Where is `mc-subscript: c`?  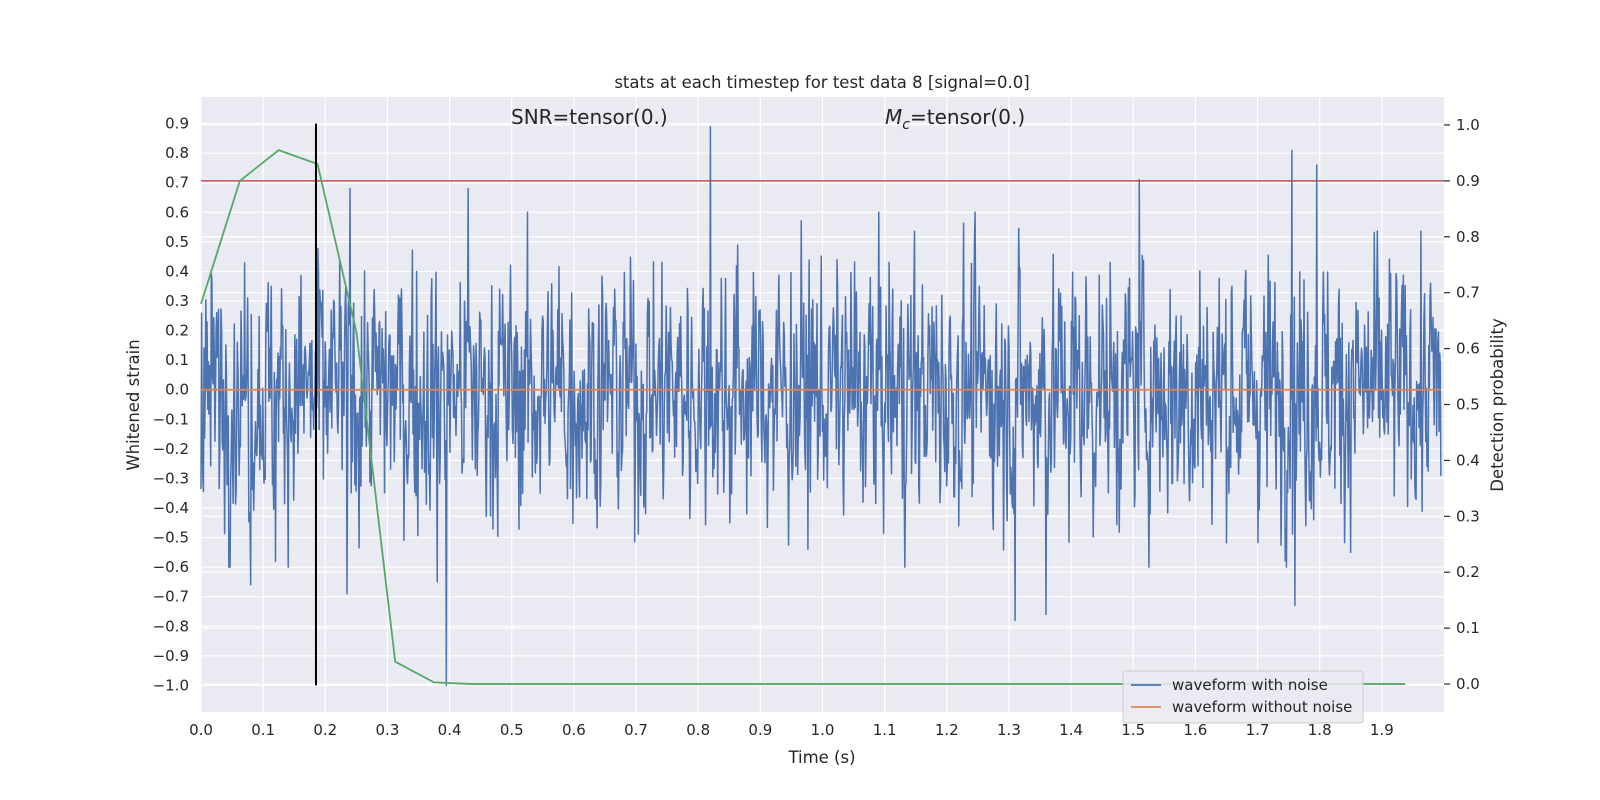 mc-subscript: c is located at coordinates (906, 125).